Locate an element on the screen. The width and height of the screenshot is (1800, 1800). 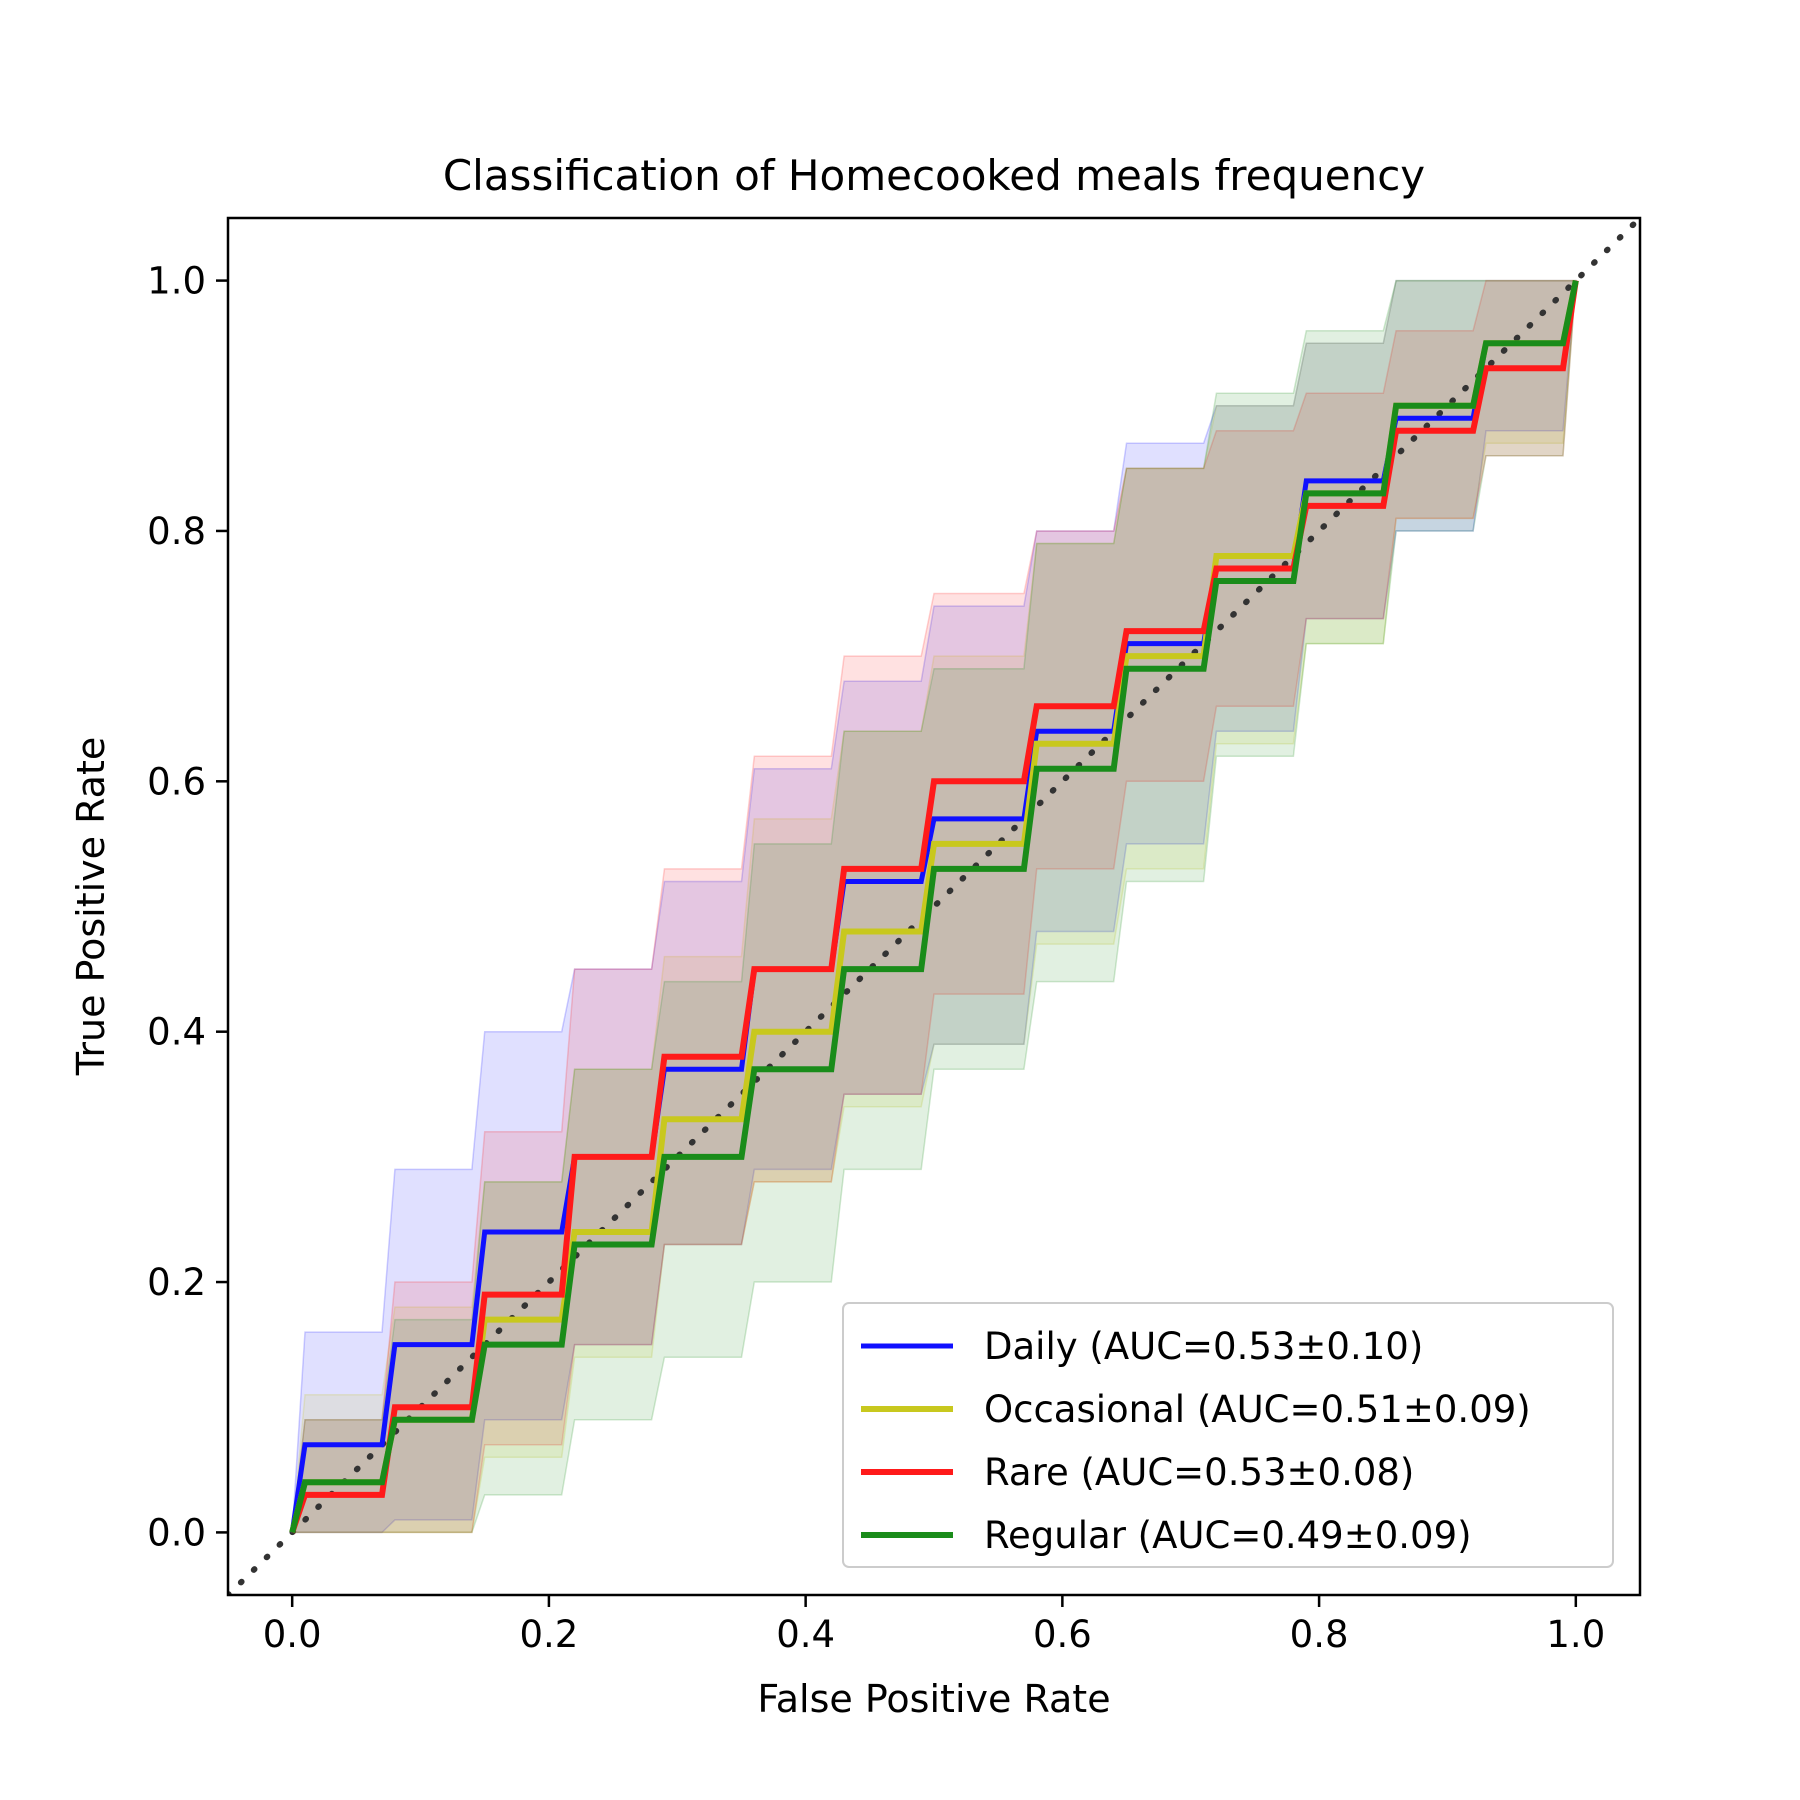
legend-box is located at coordinates (1228, 1435).